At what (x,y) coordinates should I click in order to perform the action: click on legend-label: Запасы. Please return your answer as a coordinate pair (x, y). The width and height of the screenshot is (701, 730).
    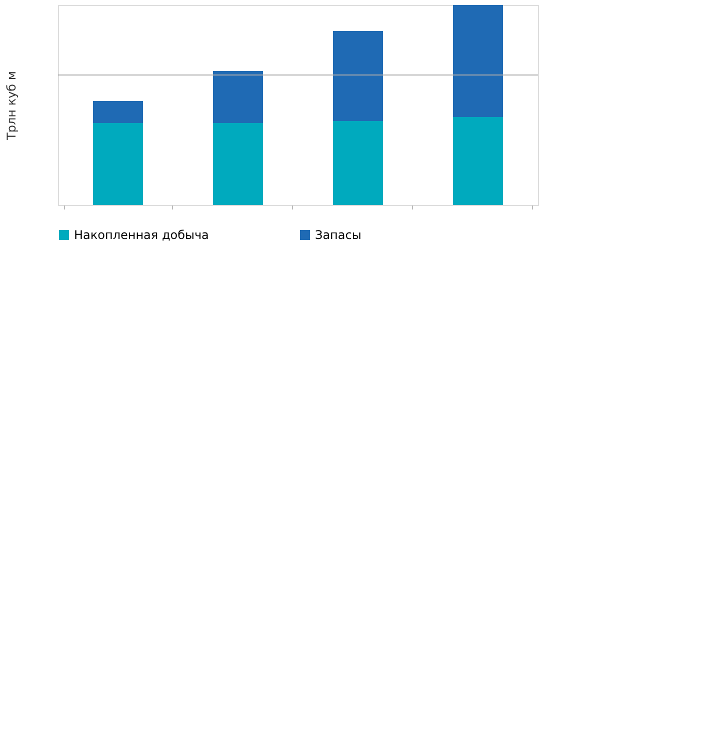
    Looking at the image, I should click on (338, 235).